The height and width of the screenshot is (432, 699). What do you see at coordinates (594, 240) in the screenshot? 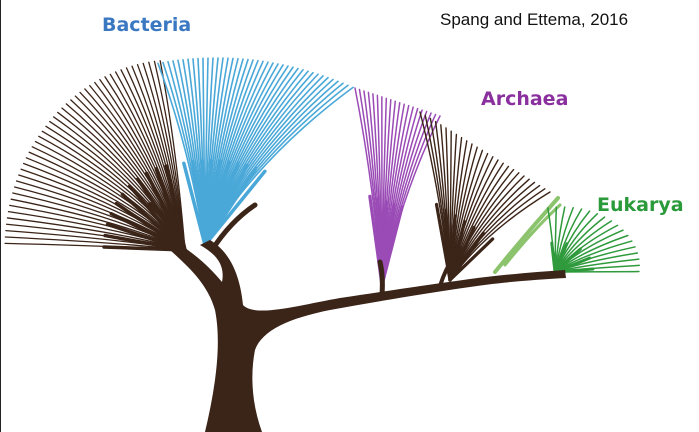
I see `eukarya-fan` at bounding box center [594, 240].